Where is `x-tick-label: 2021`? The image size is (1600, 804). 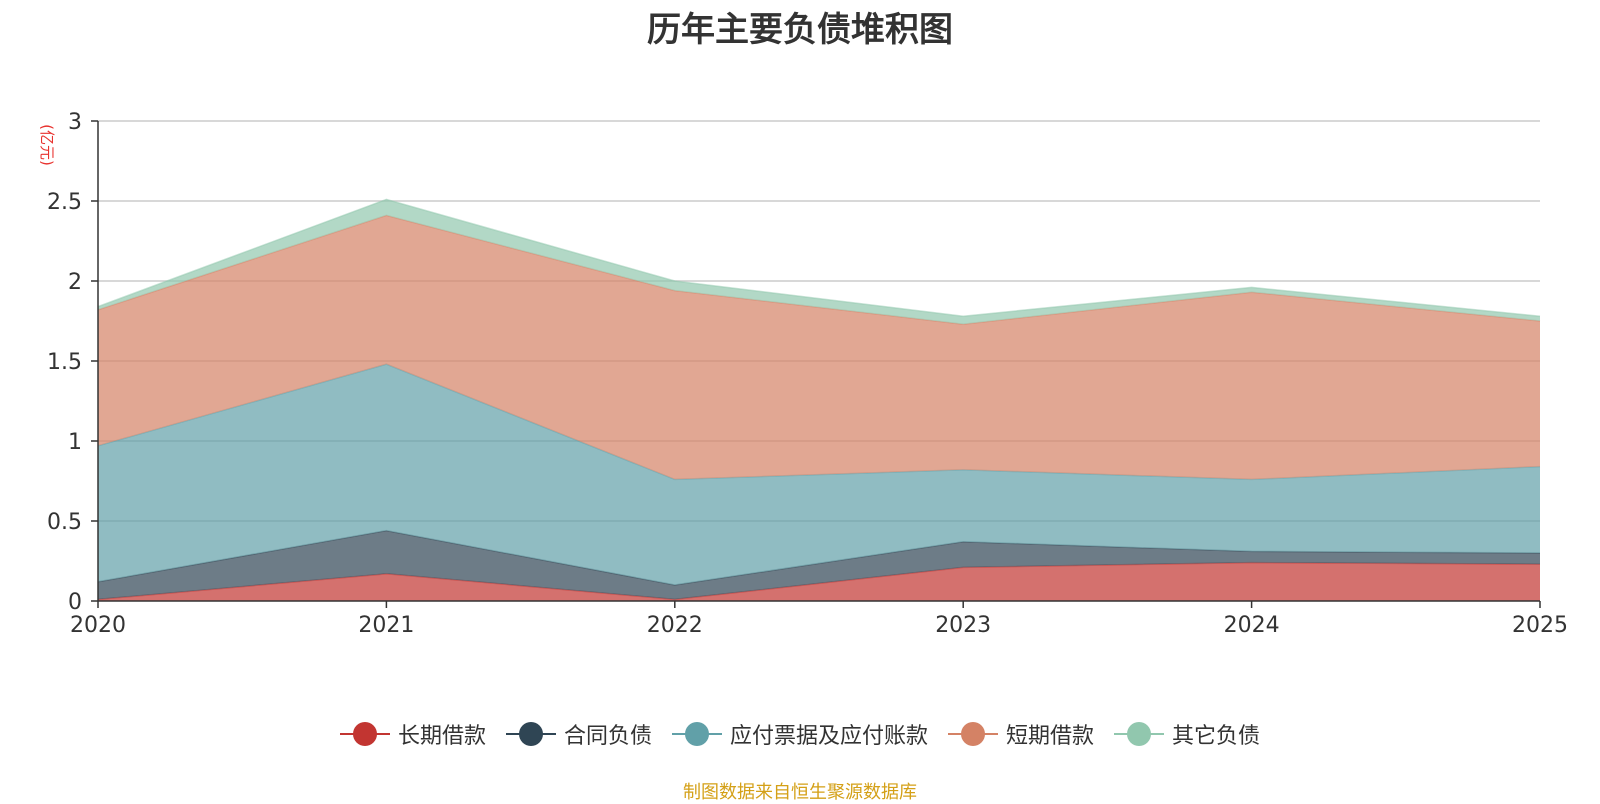
x-tick-label: 2021 is located at coordinates (386, 625).